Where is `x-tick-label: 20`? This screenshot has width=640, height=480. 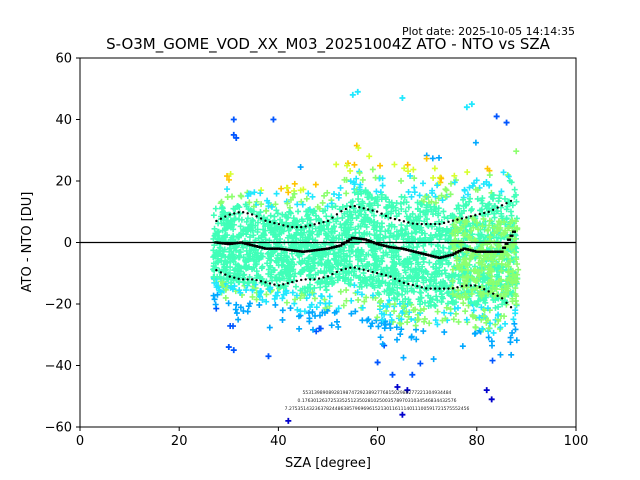 x-tick-label: 20 is located at coordinates (179, 441).